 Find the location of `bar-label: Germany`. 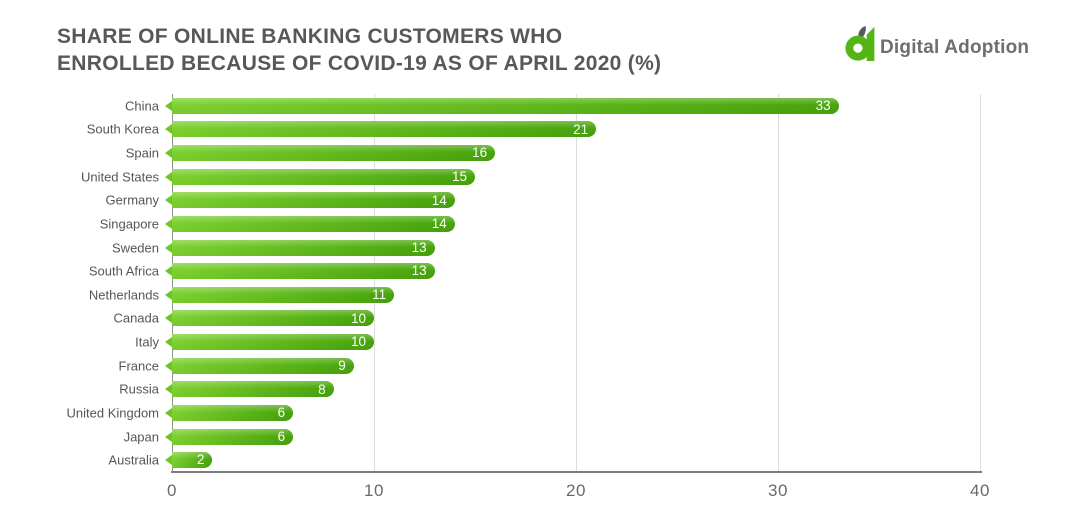

bar-label: Germany is located at coordinates (132, 200).